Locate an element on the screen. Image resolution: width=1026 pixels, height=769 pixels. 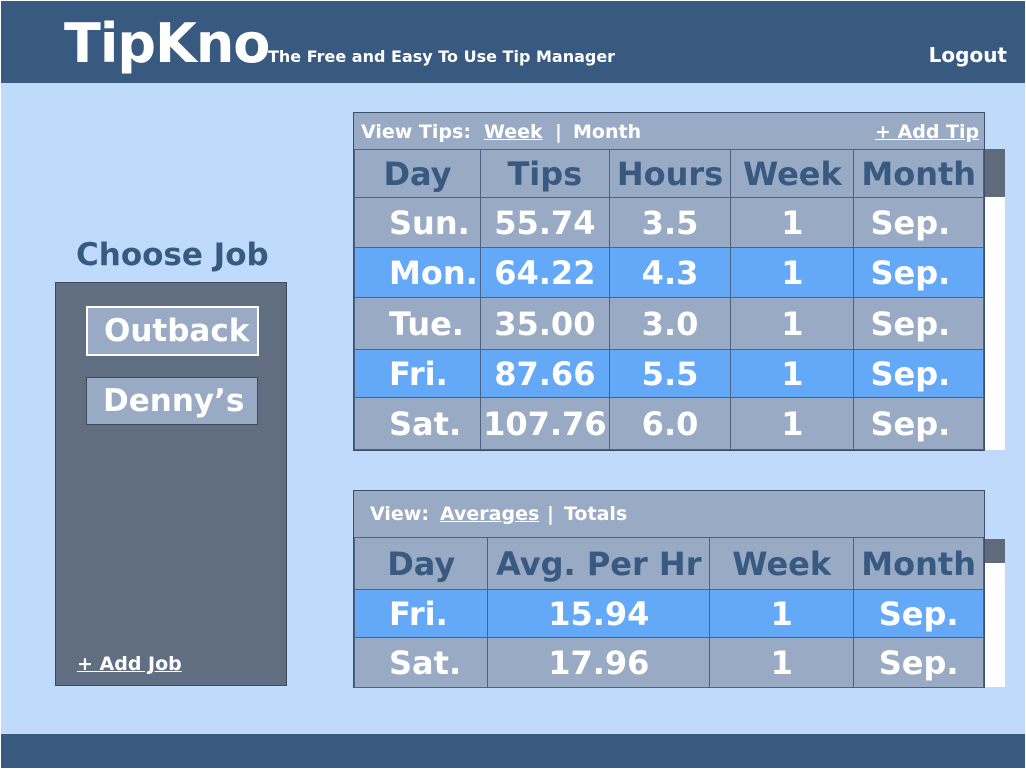
averages-toolbar: View: Averages | Totals is located at coordinates (669, 514).